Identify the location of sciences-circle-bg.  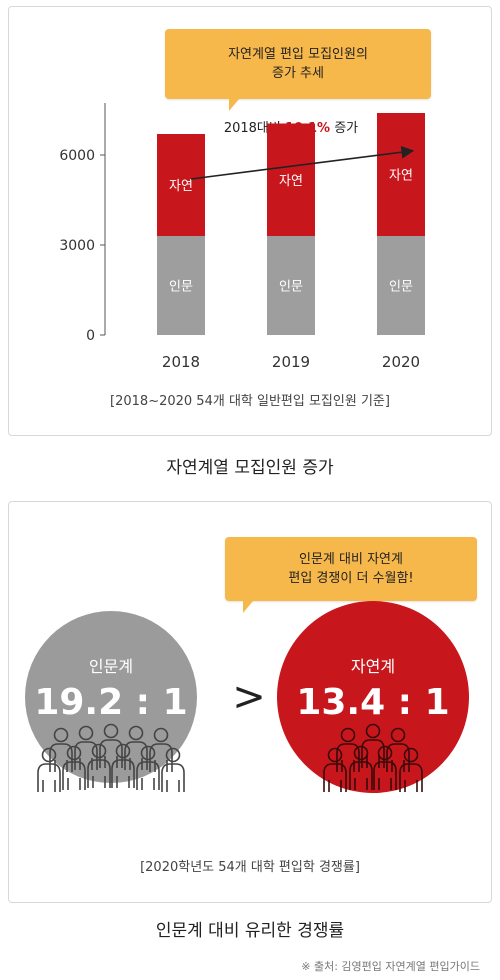
(373, 697).